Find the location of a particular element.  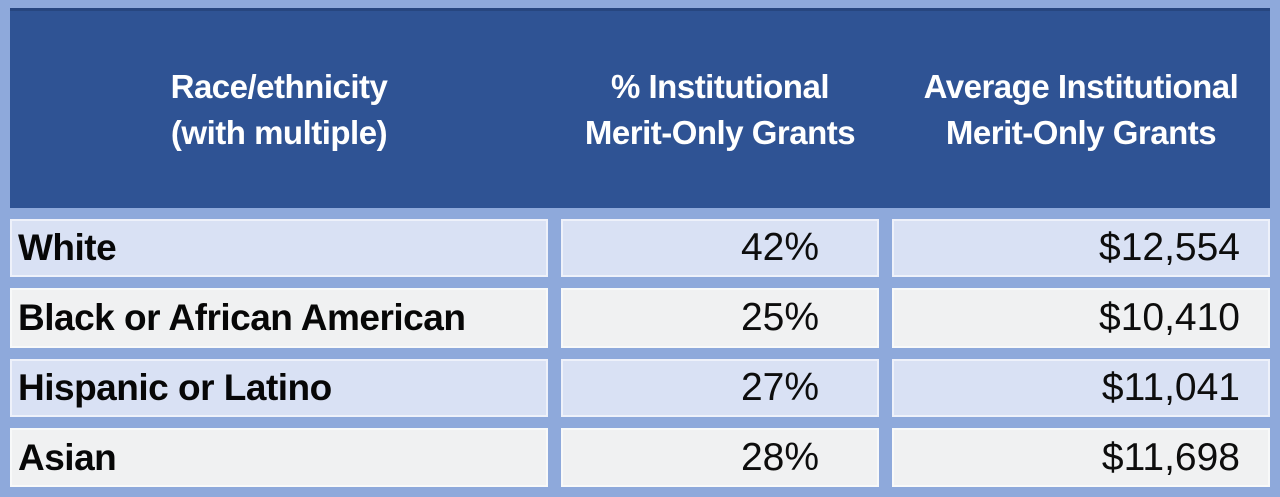

row-avg-white: $12,554 is located at coordinates (1081, 248).